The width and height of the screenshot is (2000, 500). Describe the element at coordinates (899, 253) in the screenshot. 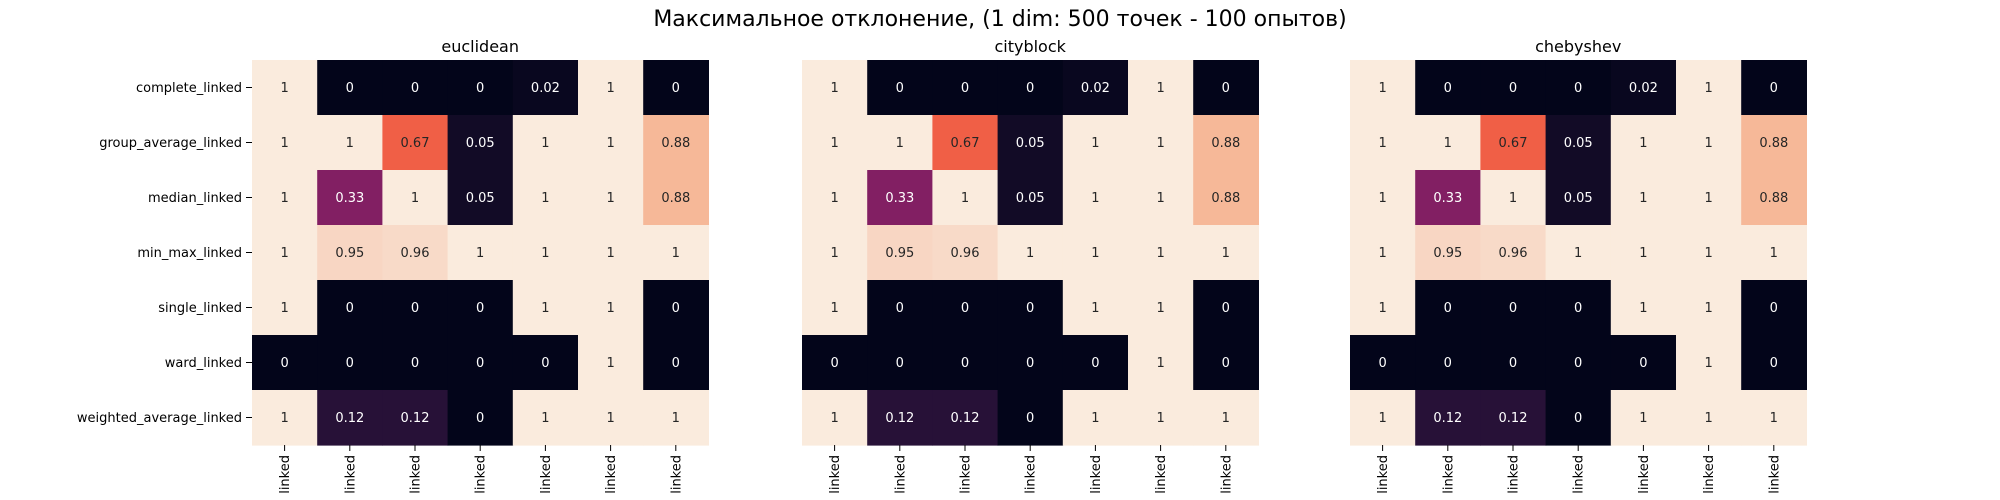

I see `cell-value-label: 0.95` at that location.